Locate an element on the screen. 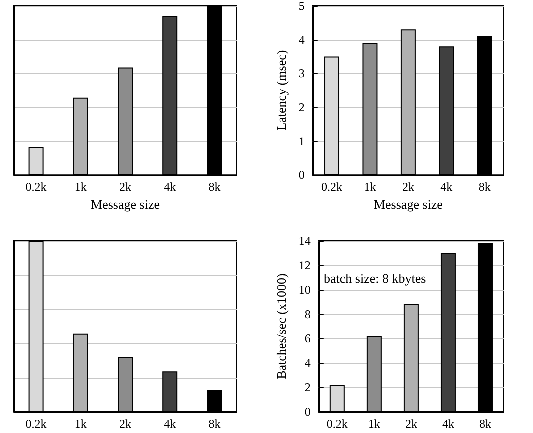 This screenshot has width=533, height=433. y-tick-label: 1 is located at coordinates (301, 141).